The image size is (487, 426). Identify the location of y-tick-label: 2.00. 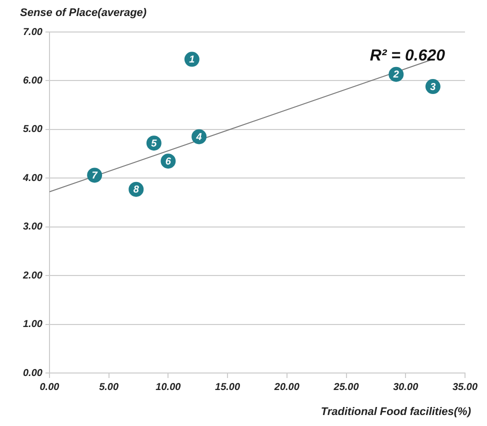
(32, 276).